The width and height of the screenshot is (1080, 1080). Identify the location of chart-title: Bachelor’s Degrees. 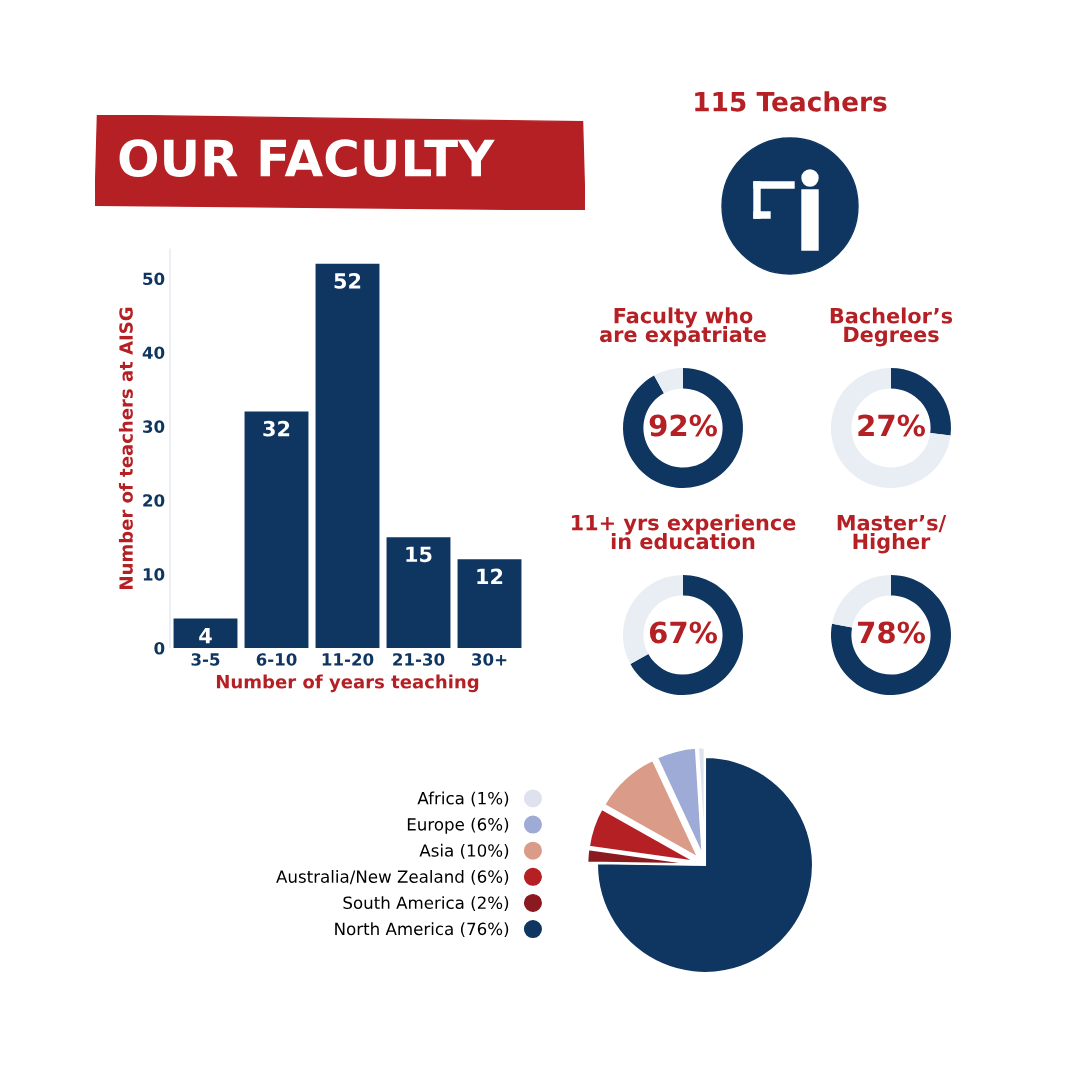
(891, 327).